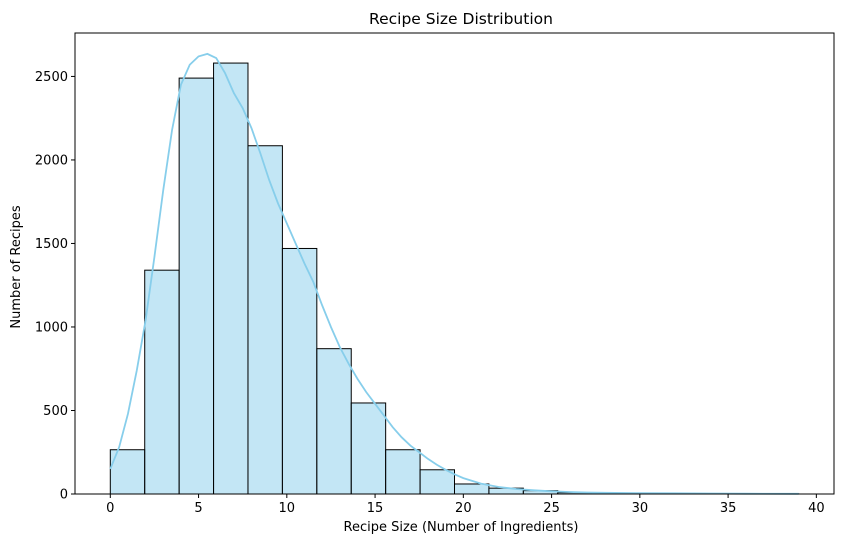  I want to click on x-tick-label: 0, so click(110, 508).